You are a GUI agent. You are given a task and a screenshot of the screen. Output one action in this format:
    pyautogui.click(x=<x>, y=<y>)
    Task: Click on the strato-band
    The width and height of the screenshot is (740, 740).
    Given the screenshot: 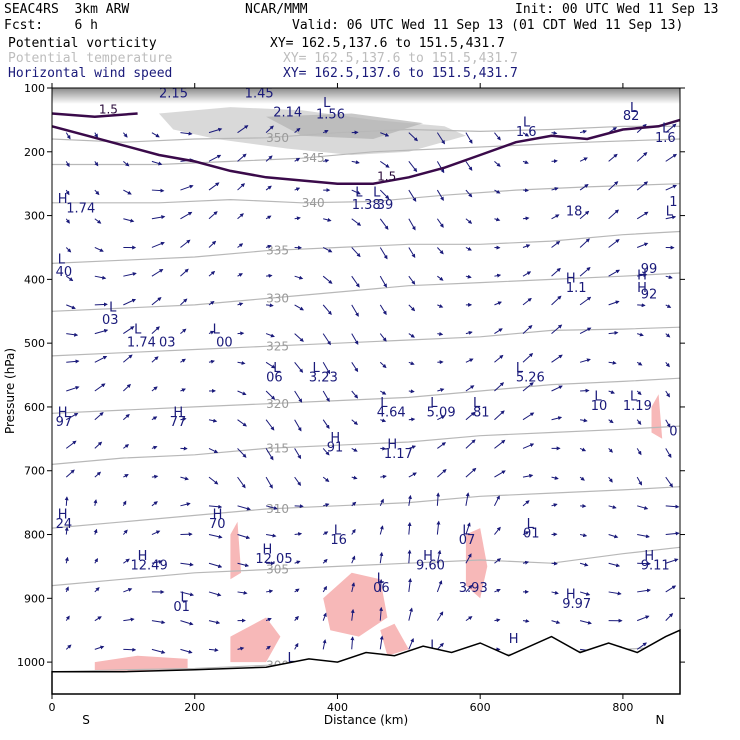 What is the action you would take?
    pyautogui.click(x=366, y=96)
    